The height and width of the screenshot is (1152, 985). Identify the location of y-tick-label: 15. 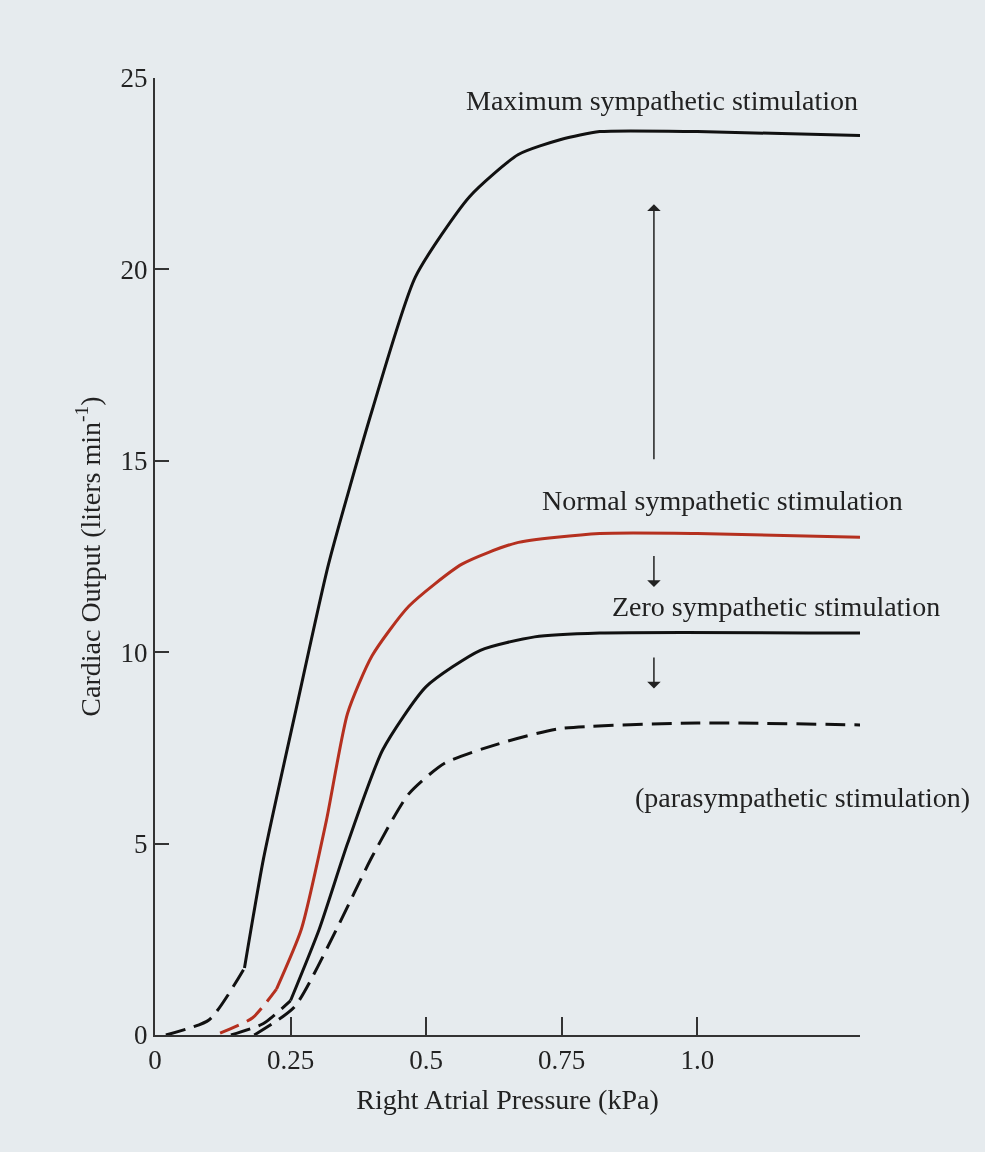
(134, 461).